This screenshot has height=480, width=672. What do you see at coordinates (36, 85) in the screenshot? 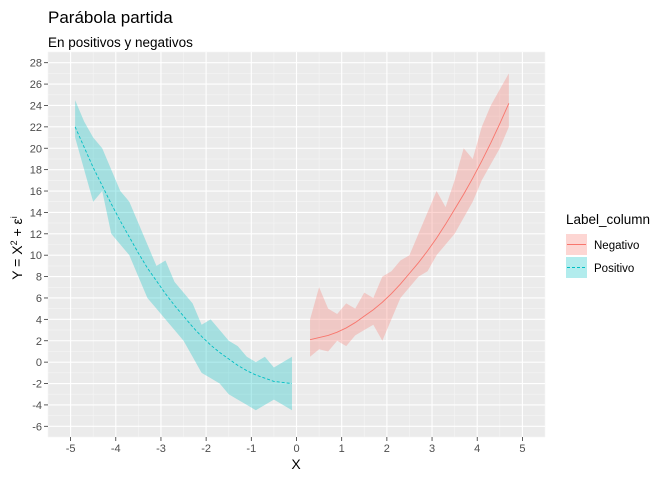
I see `y-tick-label: 26` at bounding box center [36, 85].